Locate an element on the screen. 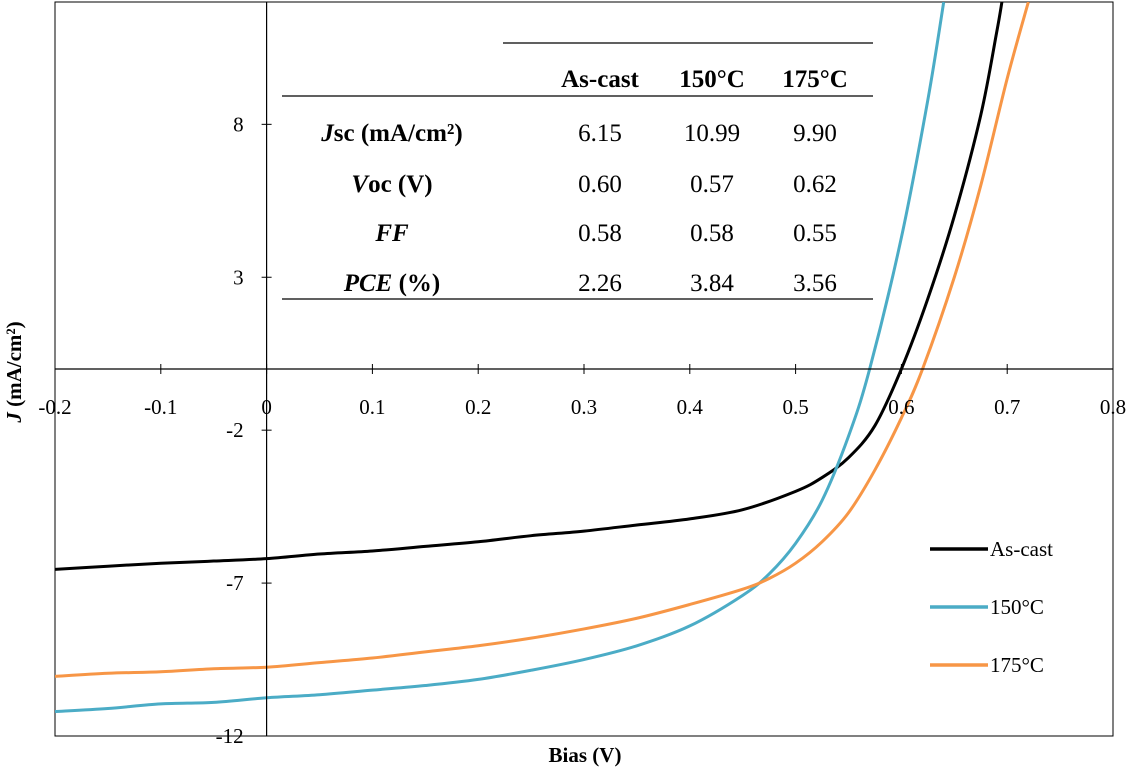 The image size is (1136, 771). x-tick-label: 0.8 is located at coordinates (1113, 407).